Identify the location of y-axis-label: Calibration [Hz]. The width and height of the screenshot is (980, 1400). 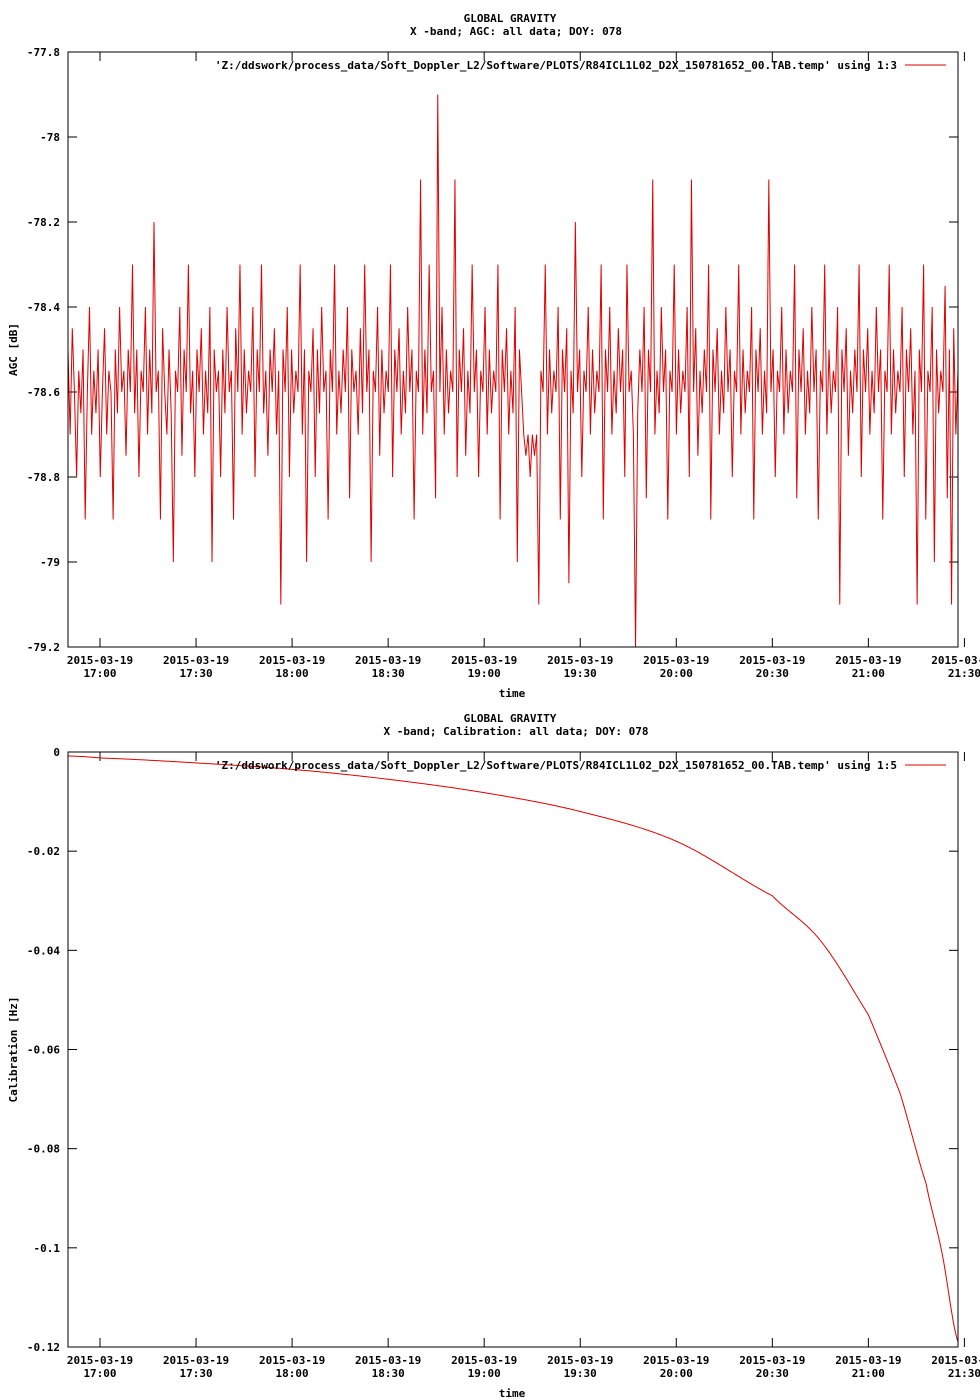
(13, 1050).